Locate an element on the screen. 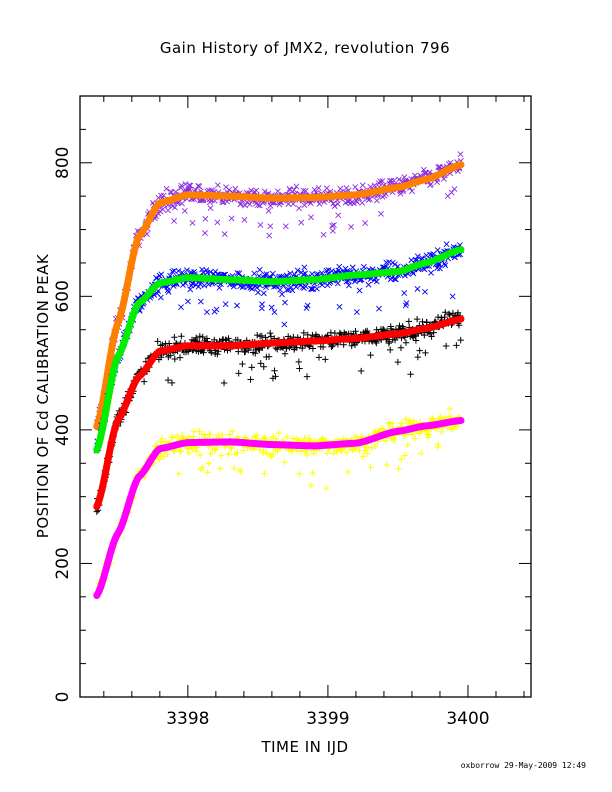 The width and height of the screenshot is (612, 792). y-axis-label: POSITION OF Cd CALIBRATION PEAK is located at coordinates (43, 395).